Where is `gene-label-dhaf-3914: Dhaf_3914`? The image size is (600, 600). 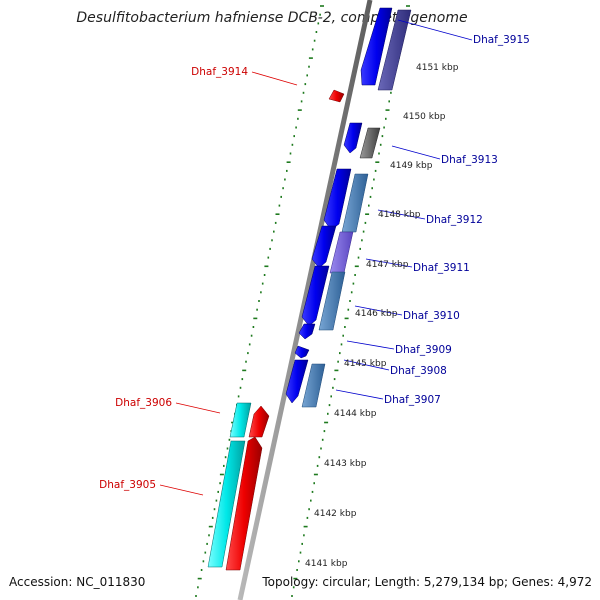 gene-label-dhaf-3914: Dhaf_3914 is located at coordinates (219, 72).